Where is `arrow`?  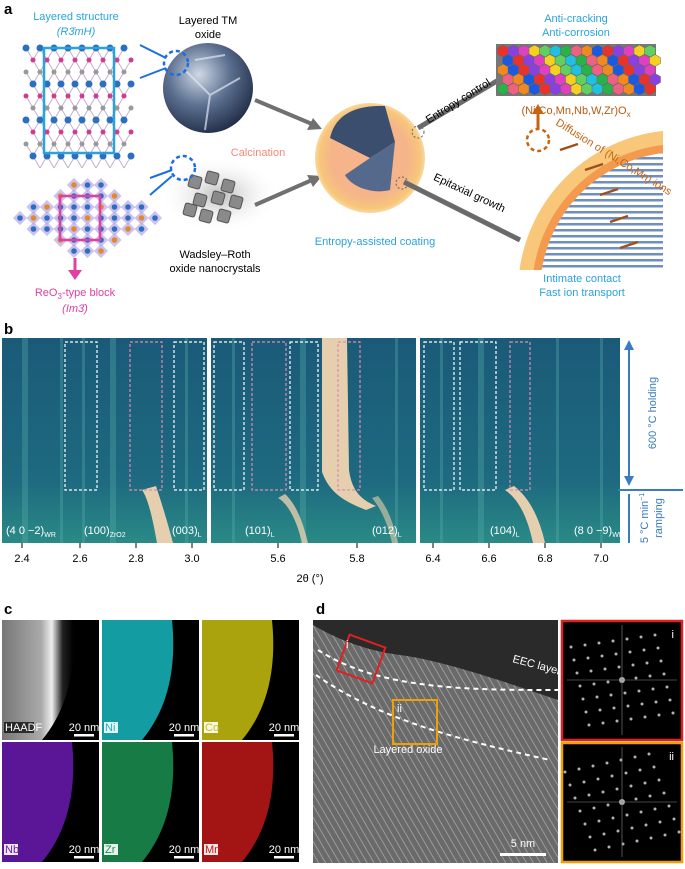 arrow is located at coordinates (283, 112).